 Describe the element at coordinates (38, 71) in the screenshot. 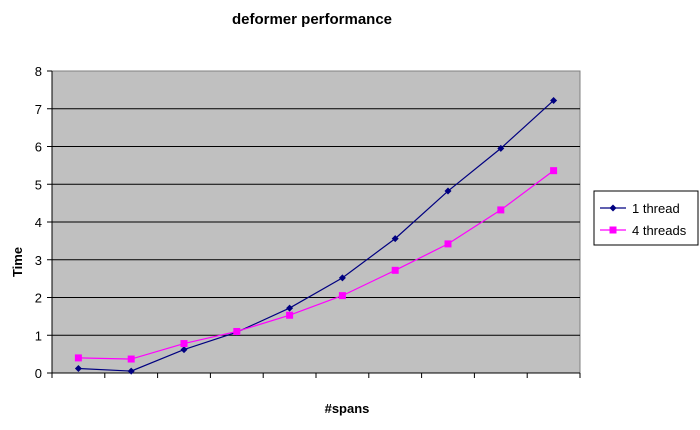

I see `y-tick-label: 8` at that location.